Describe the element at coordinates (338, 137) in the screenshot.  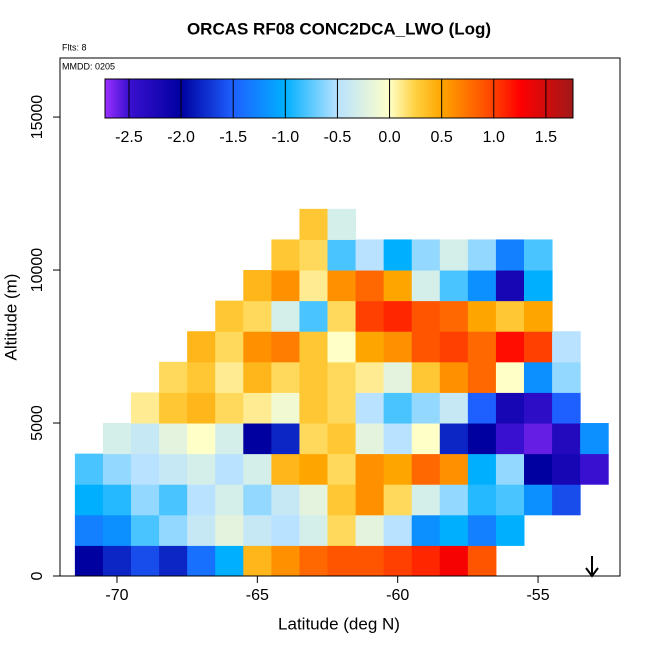
I see `colorbar-tick-label: -0.5` at that location.